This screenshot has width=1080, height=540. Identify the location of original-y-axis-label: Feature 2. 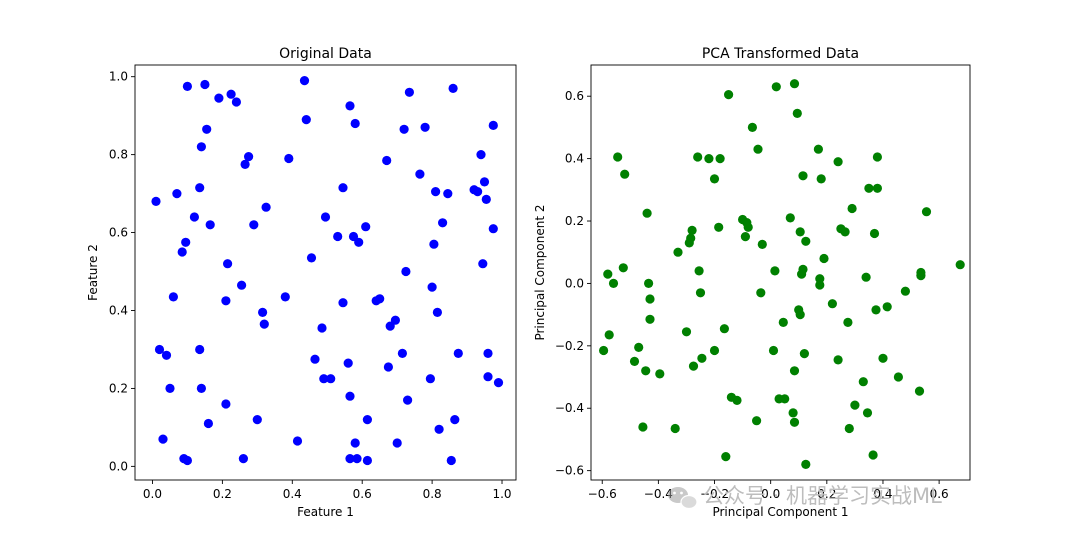
(93, 272).